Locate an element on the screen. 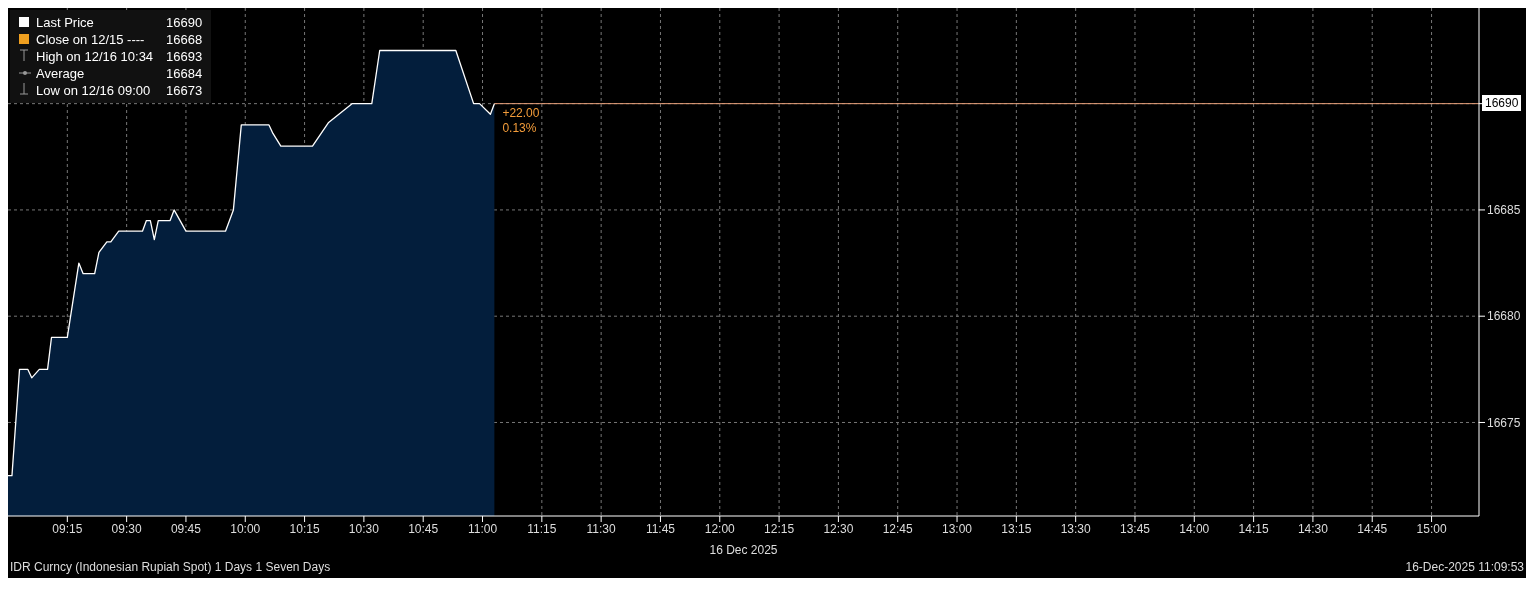 This screenshot has width=1534, height=593. x-tick-label: 13:15 is located at coordinates (1016, 528).